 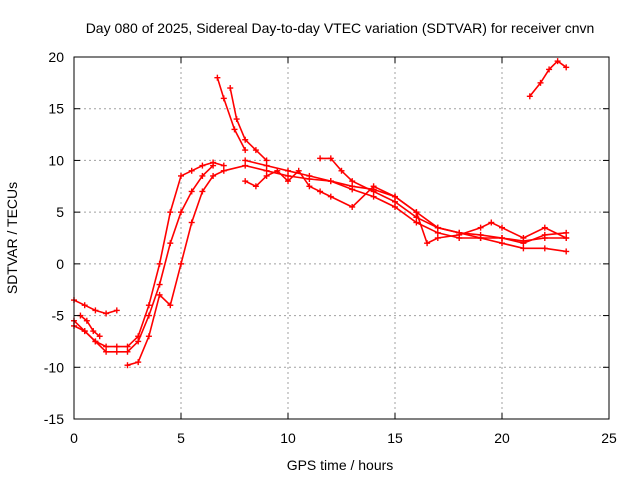 I want to click on y-axis-label: SDTVAR / TECUs, so click(x=12, y=238).